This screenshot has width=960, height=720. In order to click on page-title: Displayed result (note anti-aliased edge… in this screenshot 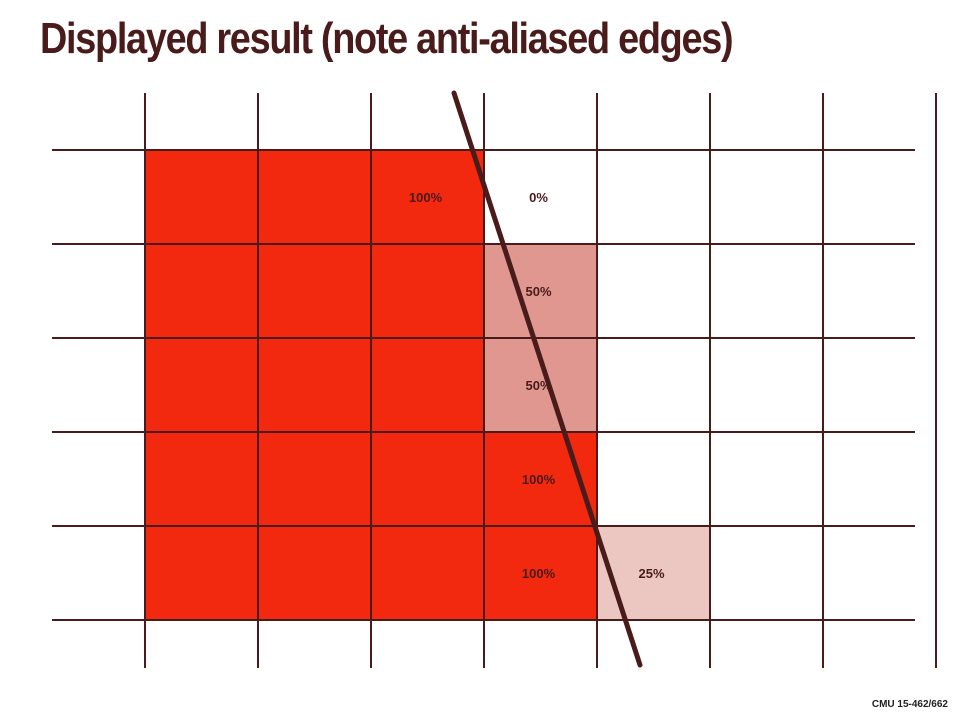, I will do `click(387, 38)`.